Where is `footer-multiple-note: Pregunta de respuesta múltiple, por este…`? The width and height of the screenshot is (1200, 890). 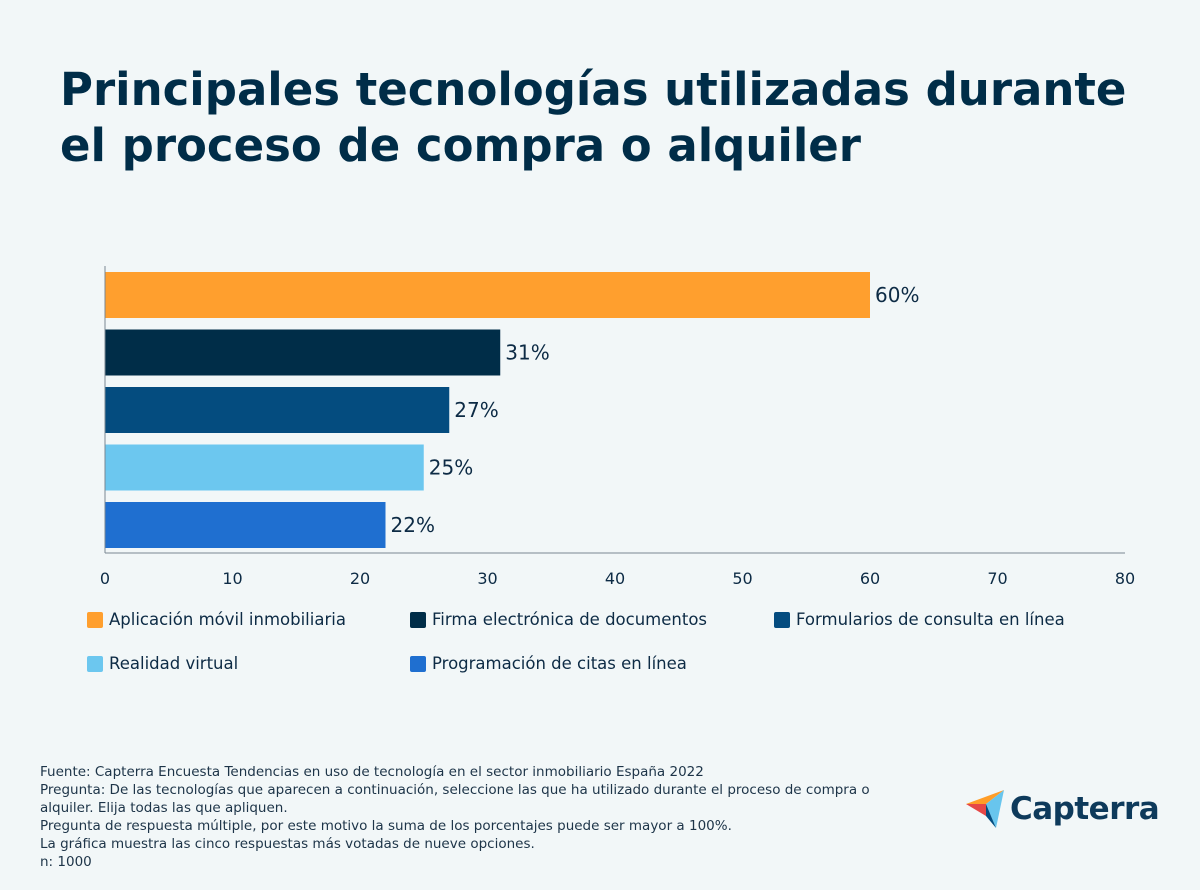 footer-multiple-note: Pregunta de respuesta múltiple, por este… is located at coordinates (386, 826).